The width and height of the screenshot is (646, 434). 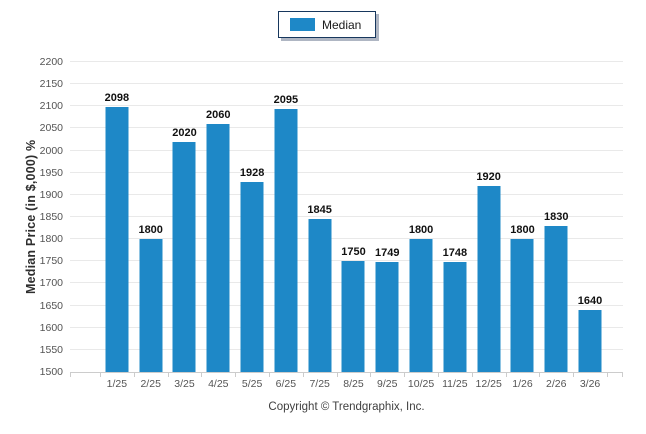 I want to click on y-tick-label: 1500, so click(x=51, y=372).